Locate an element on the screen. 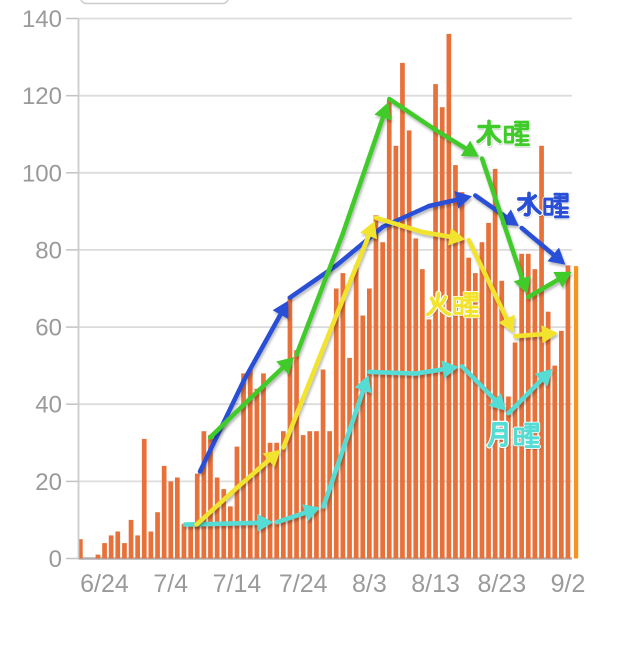 The width and height of the screenshot is (624, 666). svg-text: 0 is located at coordinates (55, 559).